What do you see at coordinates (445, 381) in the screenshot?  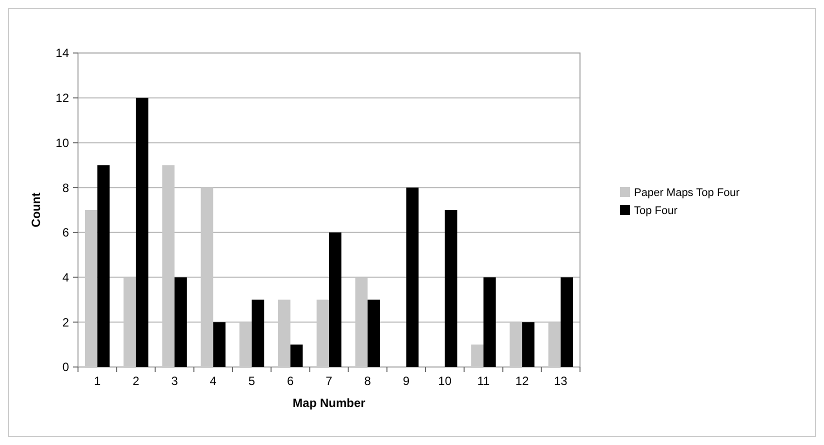 I see `x-tick-label: 10` at bounding box center [445, 381].